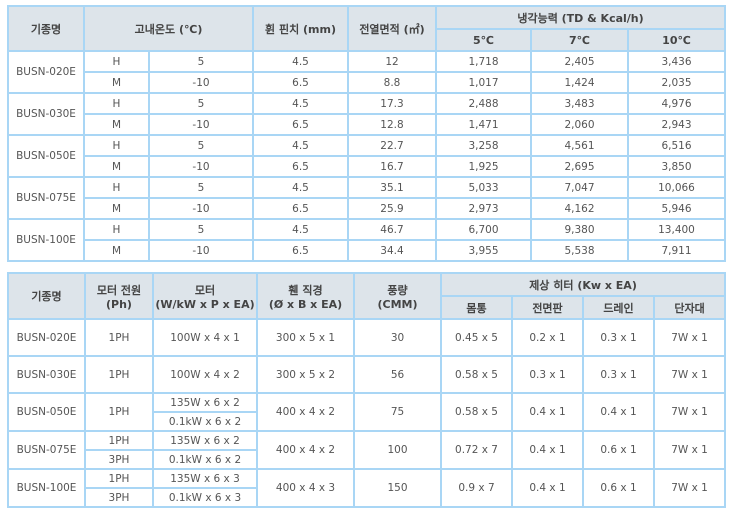  I want to click on model-cell: BUSN-020E, so click(46, 72).